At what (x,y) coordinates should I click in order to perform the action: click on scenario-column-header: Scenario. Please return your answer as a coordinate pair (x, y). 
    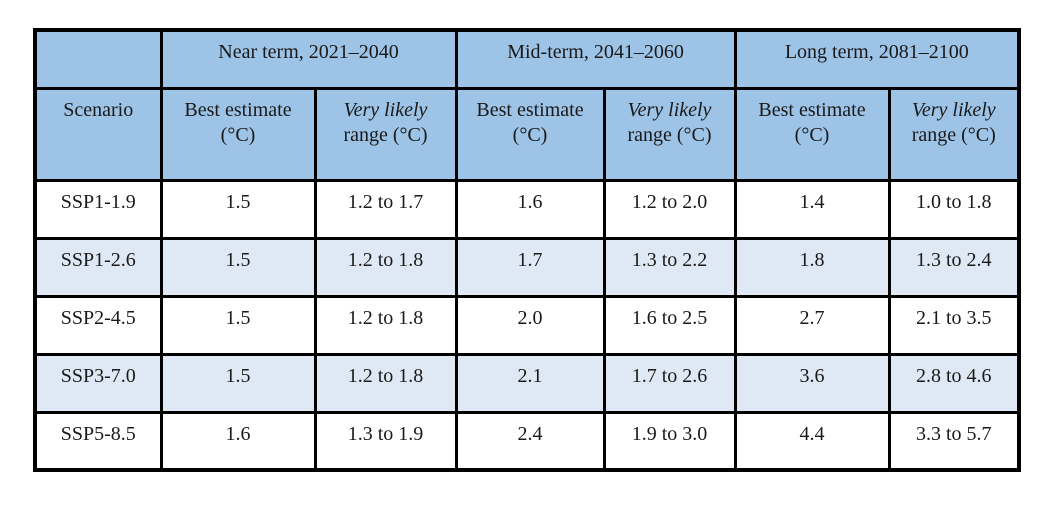
    Looking at the image, I should click on (98, 134).